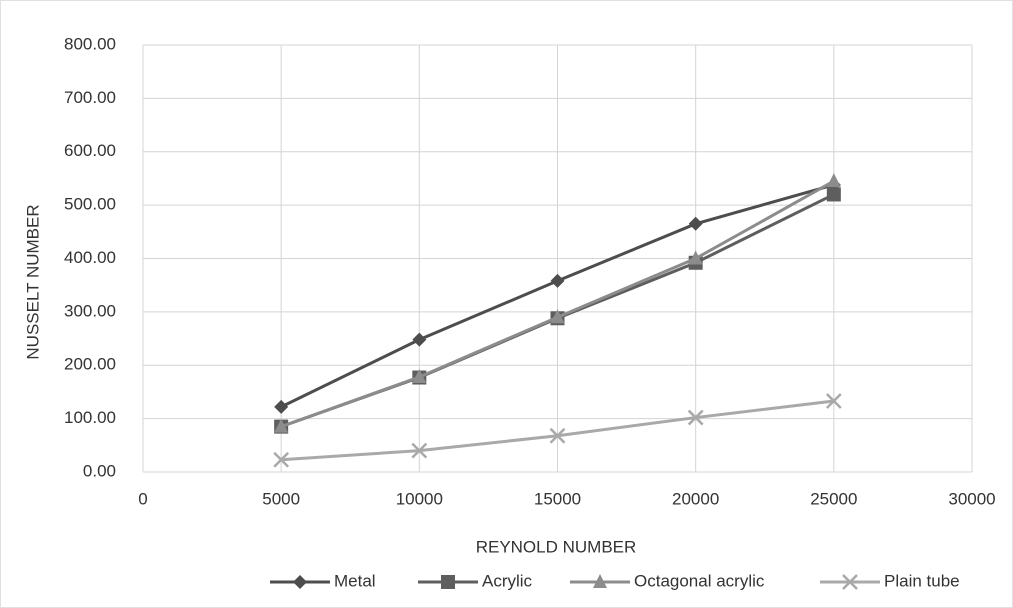 The height and width of the screenshot is (608, 1013). What do you see at coordinates (507, 580) in the screenshot?
I see `legend-label: Acrylic` at bounding box center [507, 580].